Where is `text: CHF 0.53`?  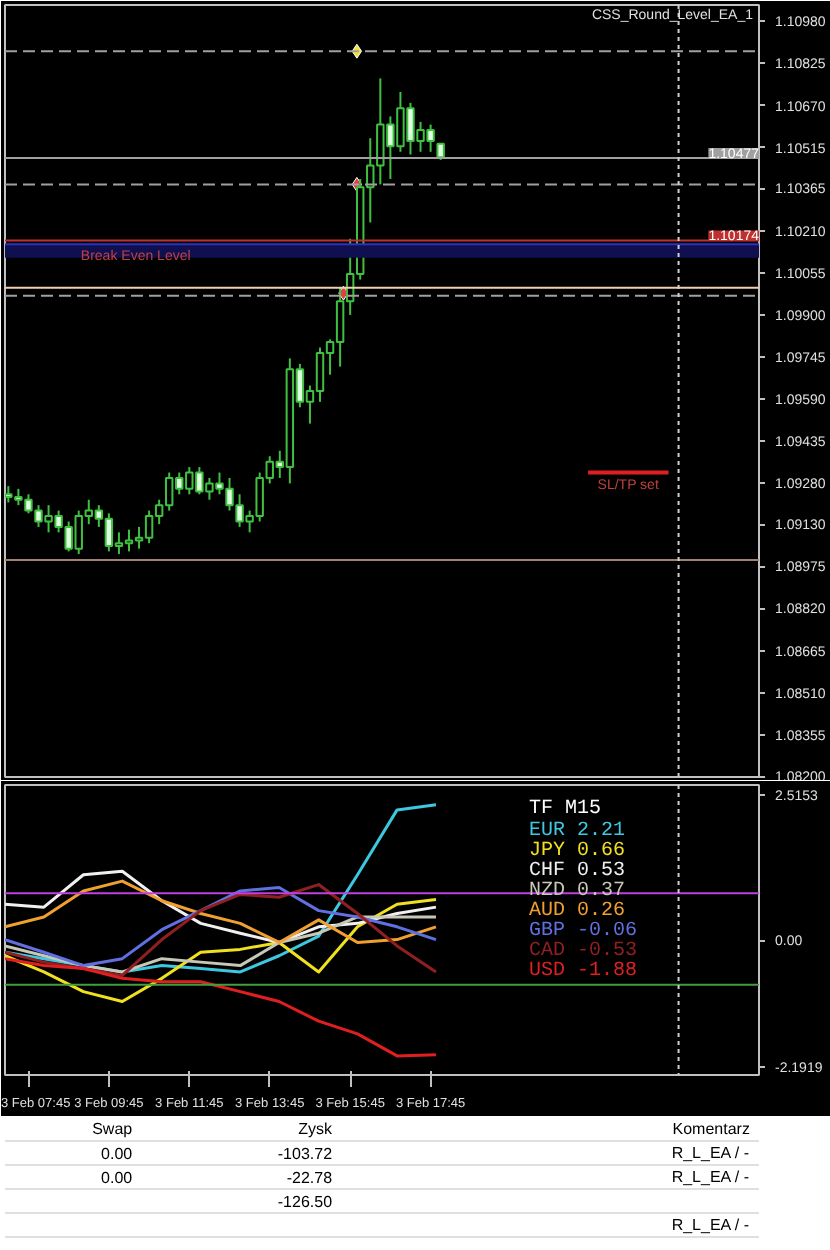 text: CHF 0.53 is located at coordinates (577, 872).